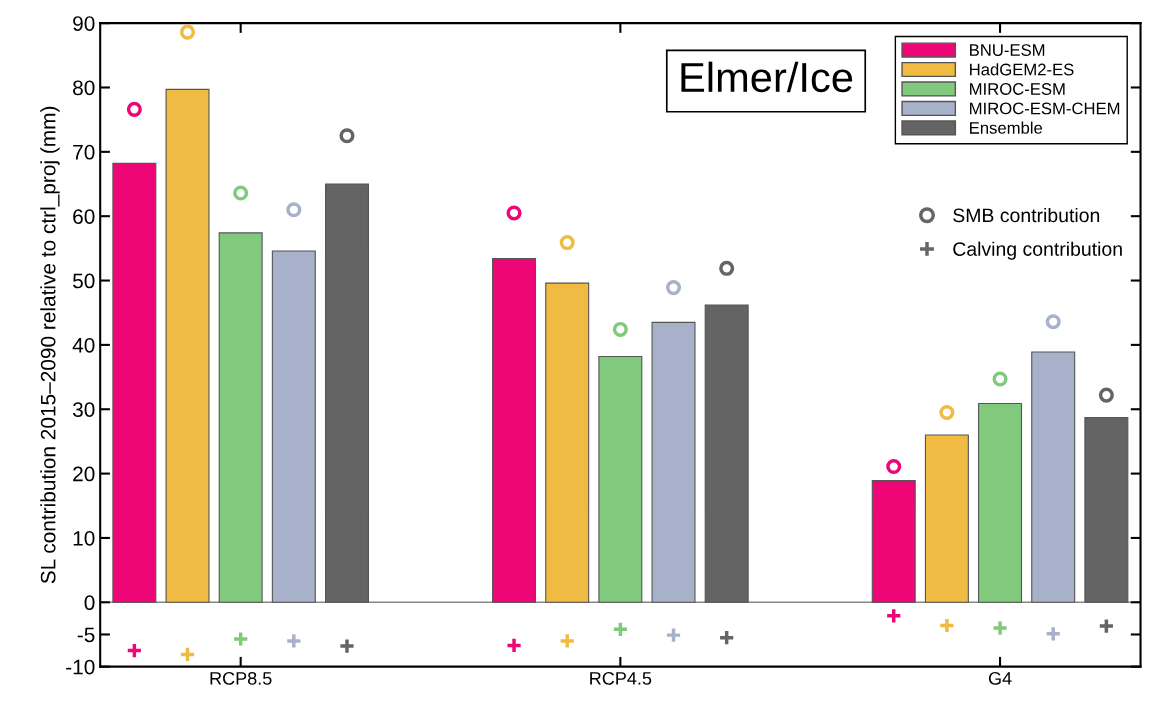  Describe the element at coordinates (80, 667) in the screenshot. I see `y-tick-label: -10` at that location.